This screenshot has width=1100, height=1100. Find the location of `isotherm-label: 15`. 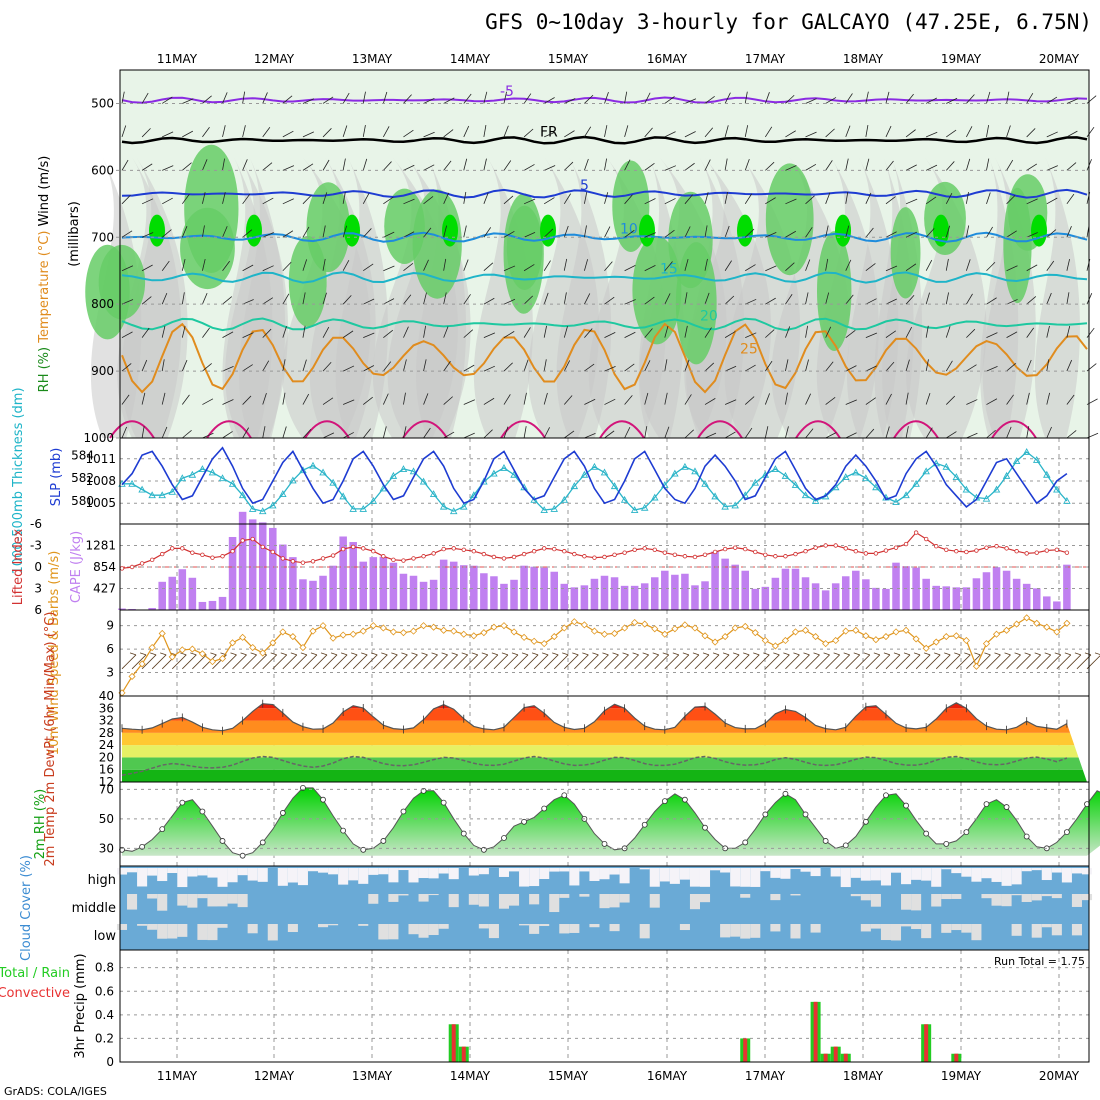

isotherm-label: 15 is located at coordinates (669, 269).